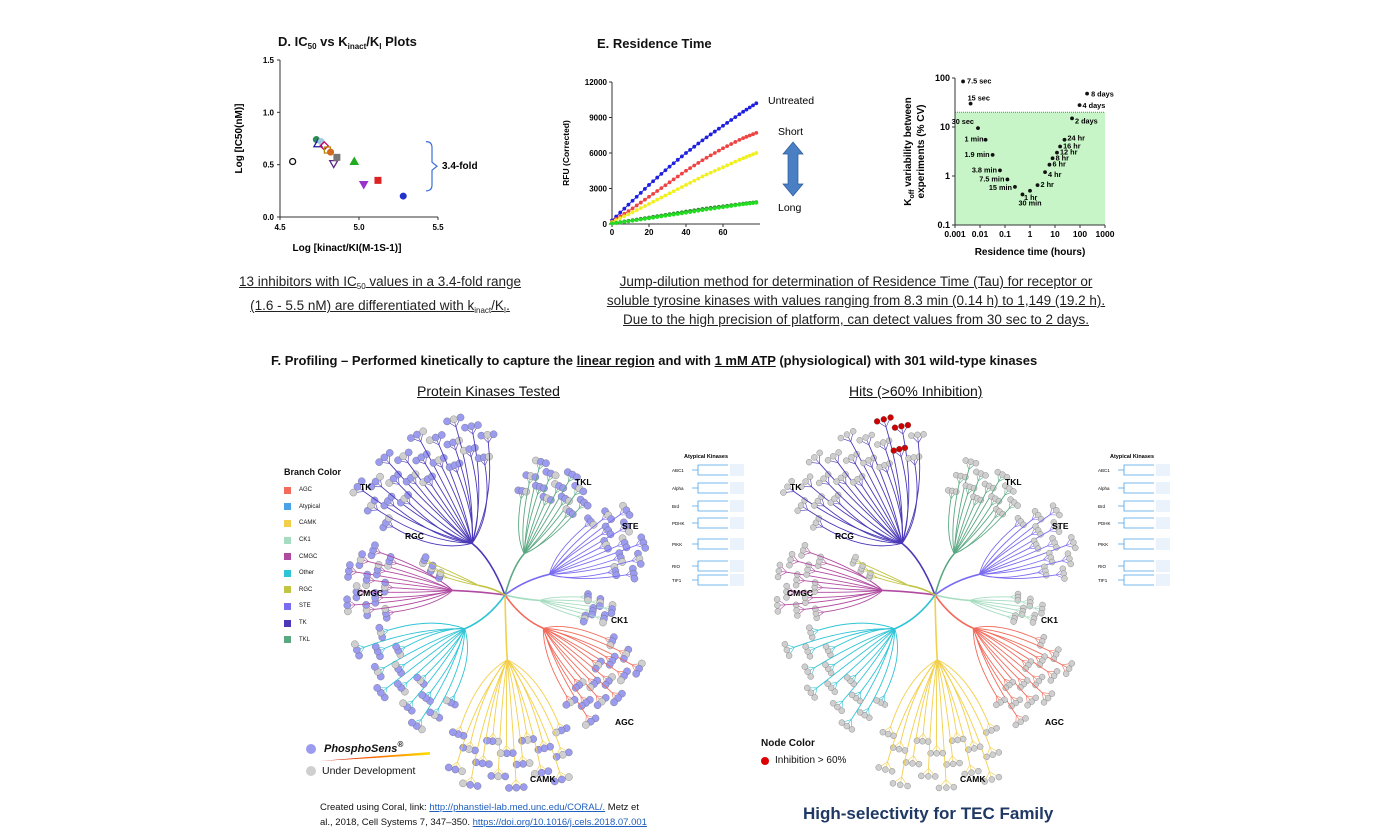 Image resolution: width=1396 pixels, height=834 pixels. Describe the element at coordinates (312, 606) in the screenshot. I see `branch-legend-item: STE` at that location.